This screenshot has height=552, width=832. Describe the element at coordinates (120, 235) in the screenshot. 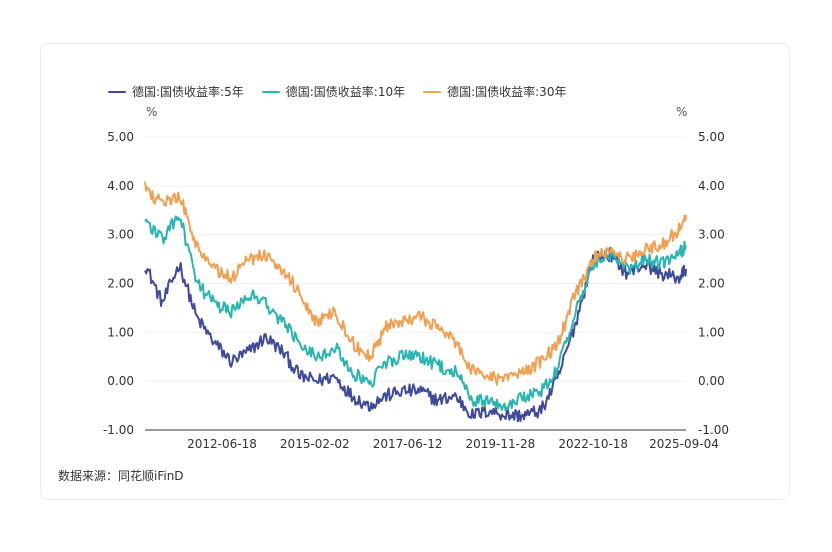

I see `y-tick-label-left: 3.00` at that location.